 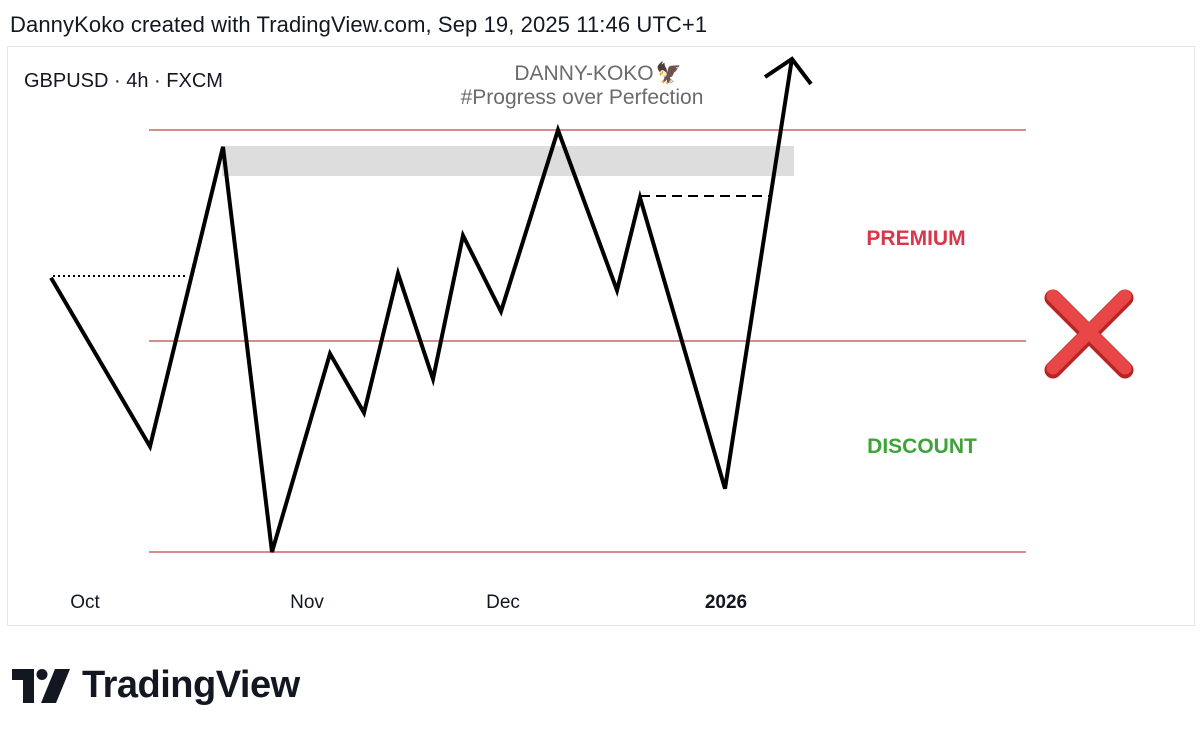 What do you see at coordinates (508, 161) in the screenshot?
I see `highlight-zone` at bounding box center [508, 161].